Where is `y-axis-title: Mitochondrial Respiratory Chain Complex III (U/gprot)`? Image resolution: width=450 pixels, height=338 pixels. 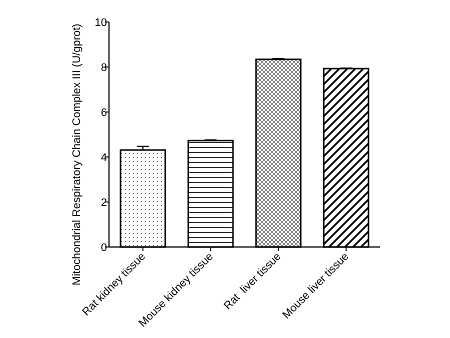
y-axis-title: Mitochondrial Respiratory Chain Complex III (U/gprot) is located at coordinates (77, 155).